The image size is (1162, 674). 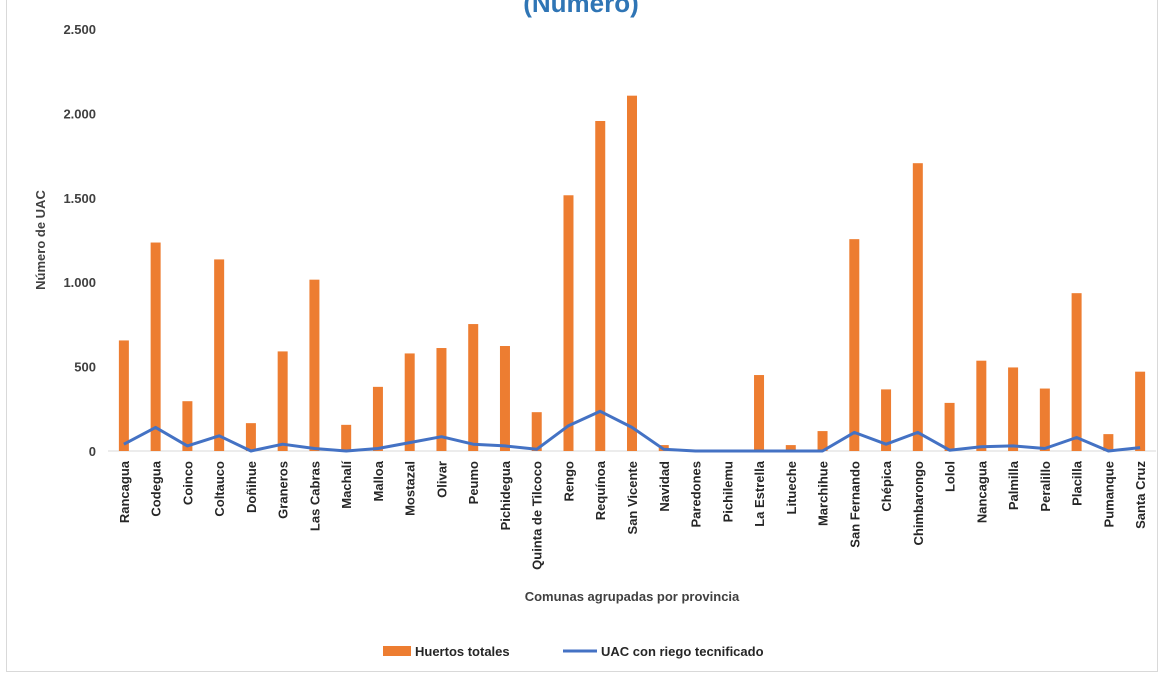 What do you see at coordinates (696, 494) in the screenshot?
I see `x-tick-label: Paredones` at bounding box center [696, 494].